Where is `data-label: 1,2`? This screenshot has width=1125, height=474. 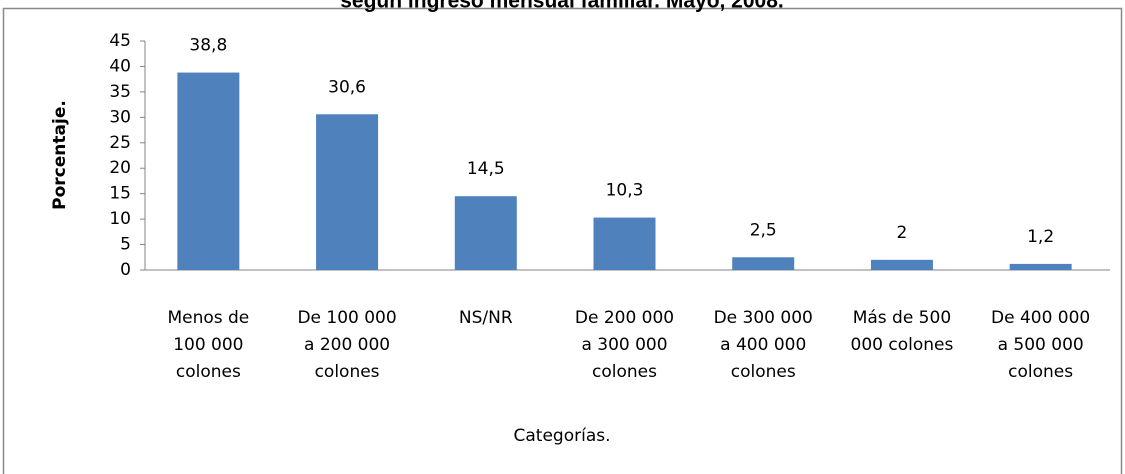
data-label: 1,2 is located at coordinates (1040, 237).